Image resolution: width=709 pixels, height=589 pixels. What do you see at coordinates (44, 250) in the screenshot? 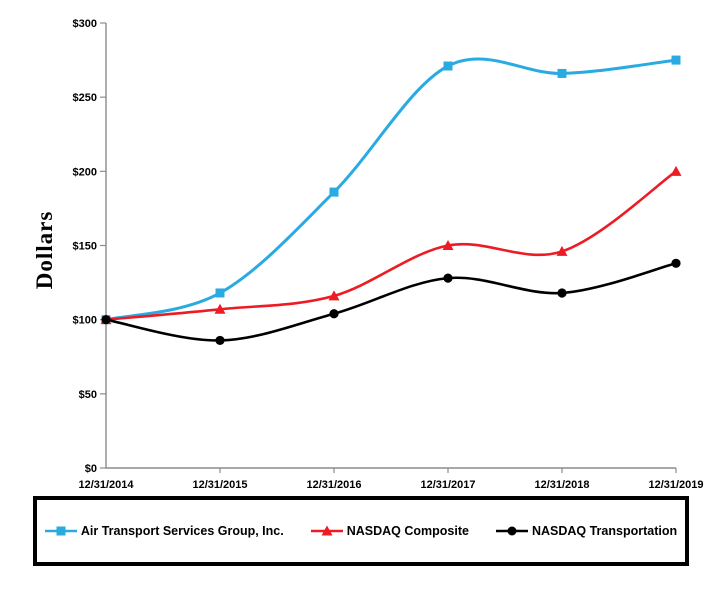
I see `y-axis-title: Dollars` at bounding box center [44, 250].